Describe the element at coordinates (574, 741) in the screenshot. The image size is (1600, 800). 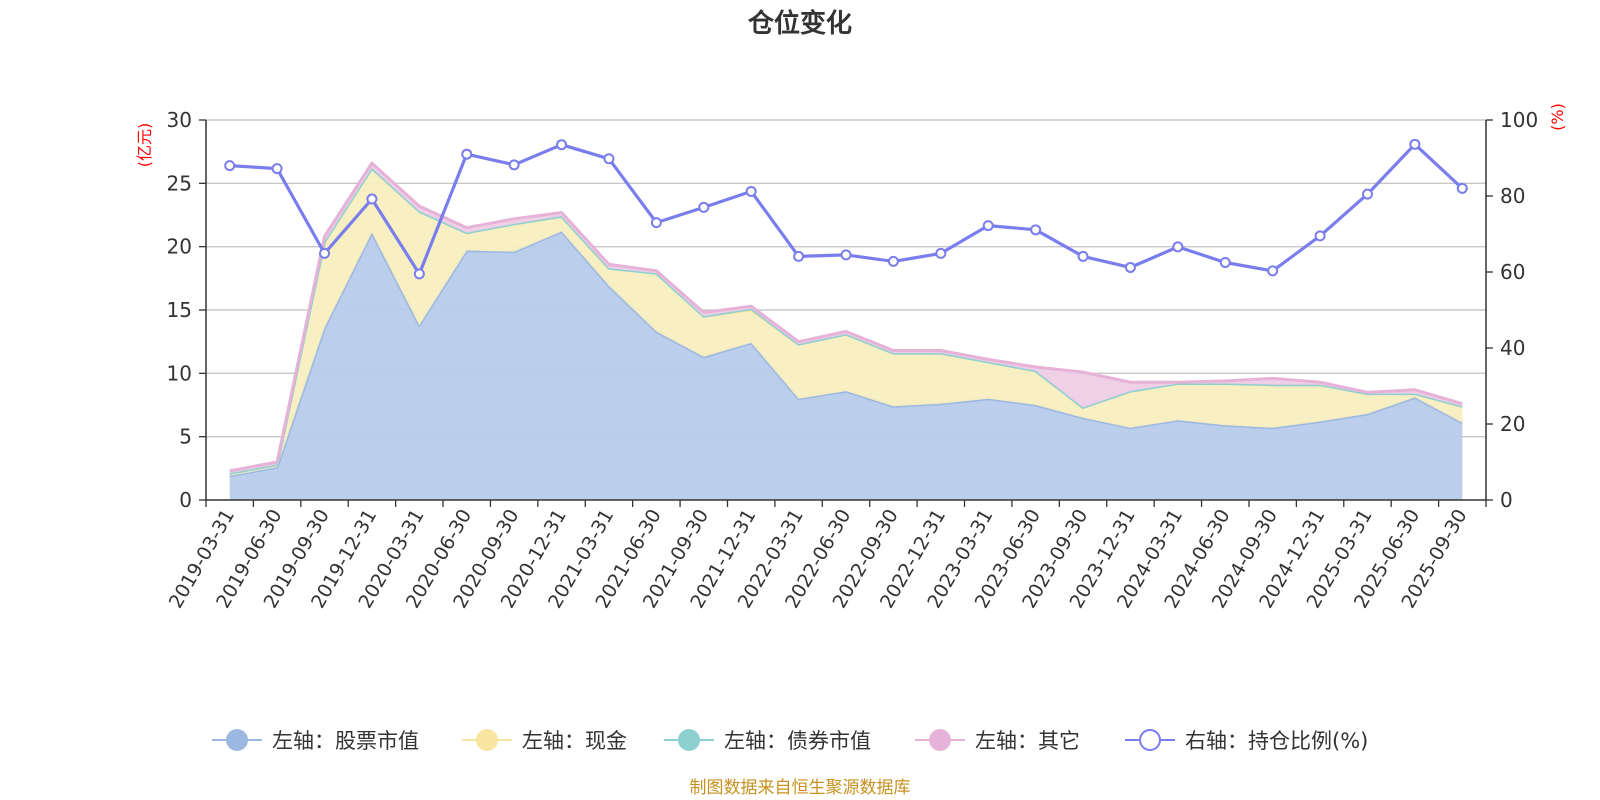
I see `legend-label: 左轴：现金` at that location.